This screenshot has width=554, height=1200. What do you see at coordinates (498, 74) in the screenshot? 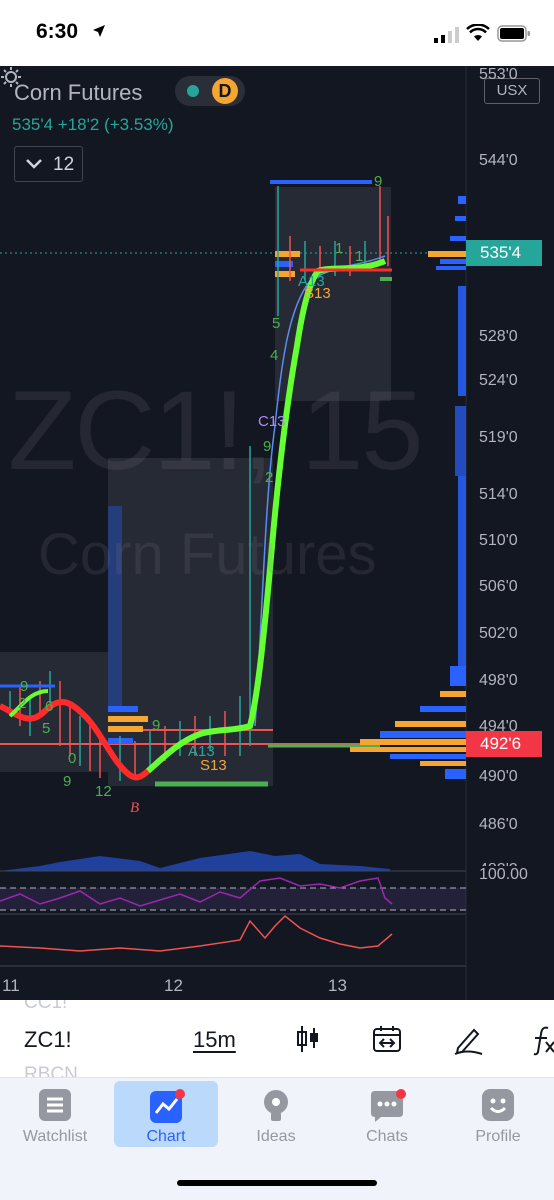
I see `price-axis-label: 553'0` at bounding box center [498, 74].